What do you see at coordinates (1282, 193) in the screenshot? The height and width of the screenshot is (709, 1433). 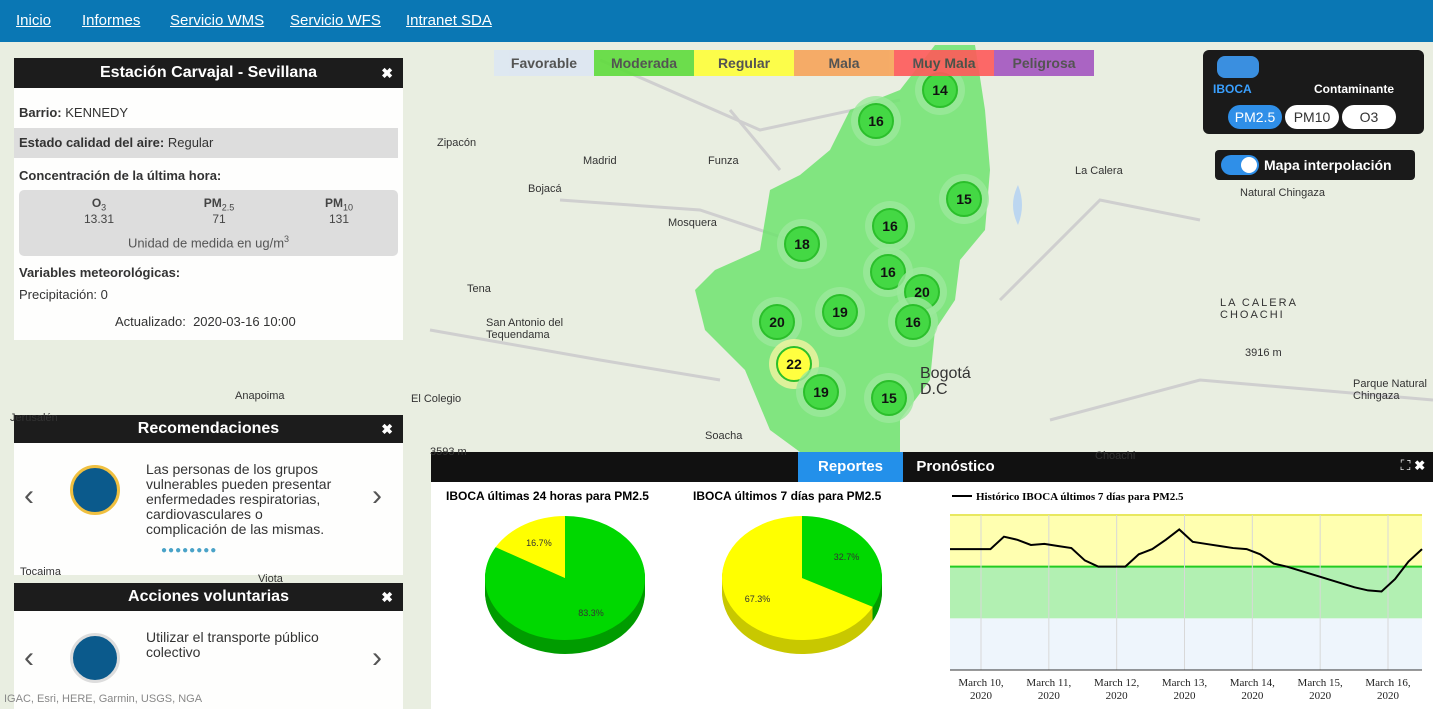 I see `place-label: Natural Chingaza` at bounding box center [1282, 193].